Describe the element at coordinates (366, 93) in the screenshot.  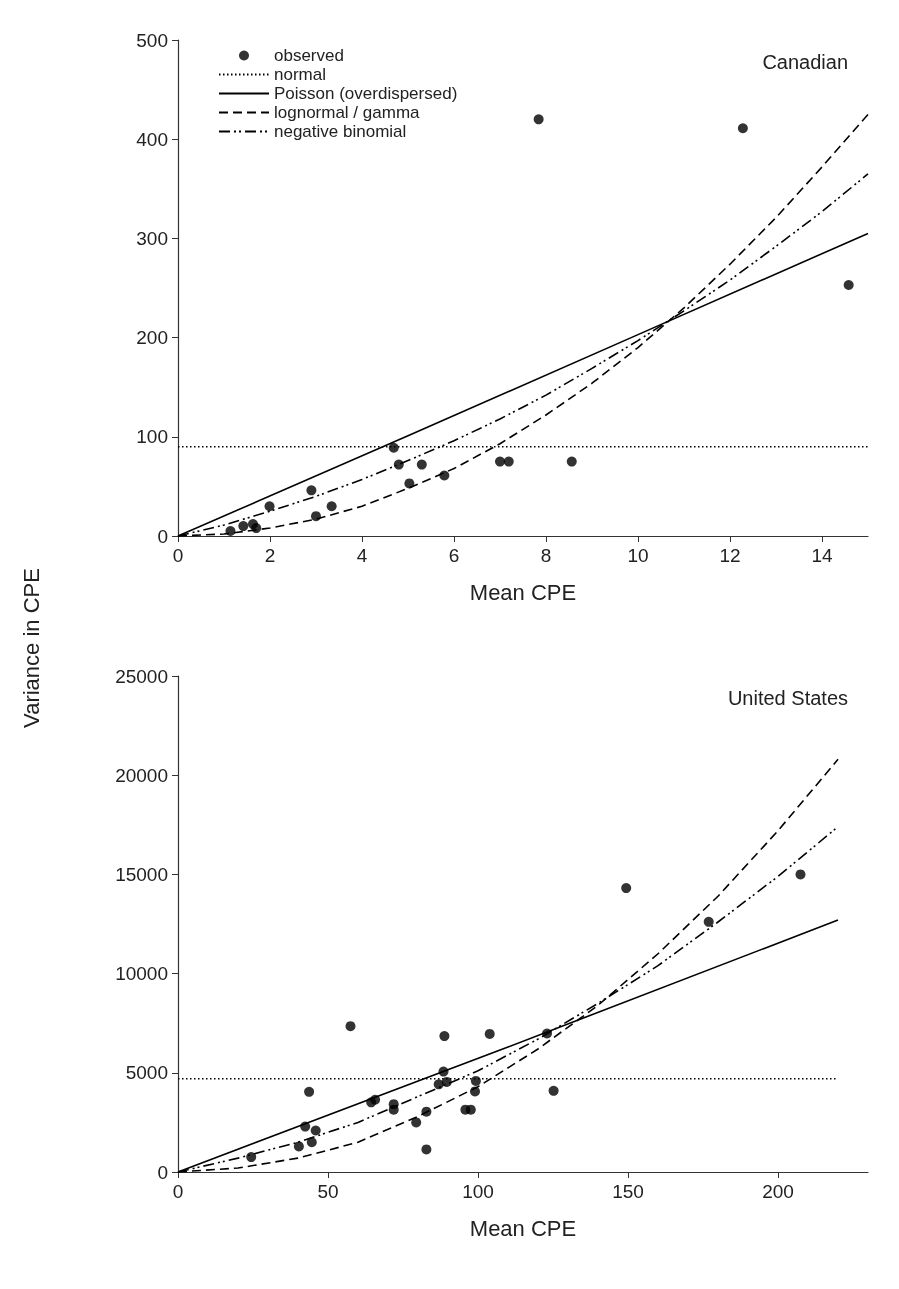
I see `legend-label: Poisson (overdispersed)` at that location.